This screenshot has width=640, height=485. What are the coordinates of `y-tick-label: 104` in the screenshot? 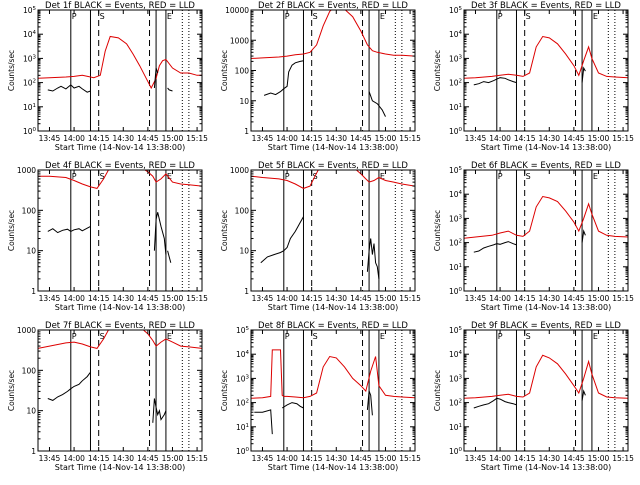 It's located at (243, 354).